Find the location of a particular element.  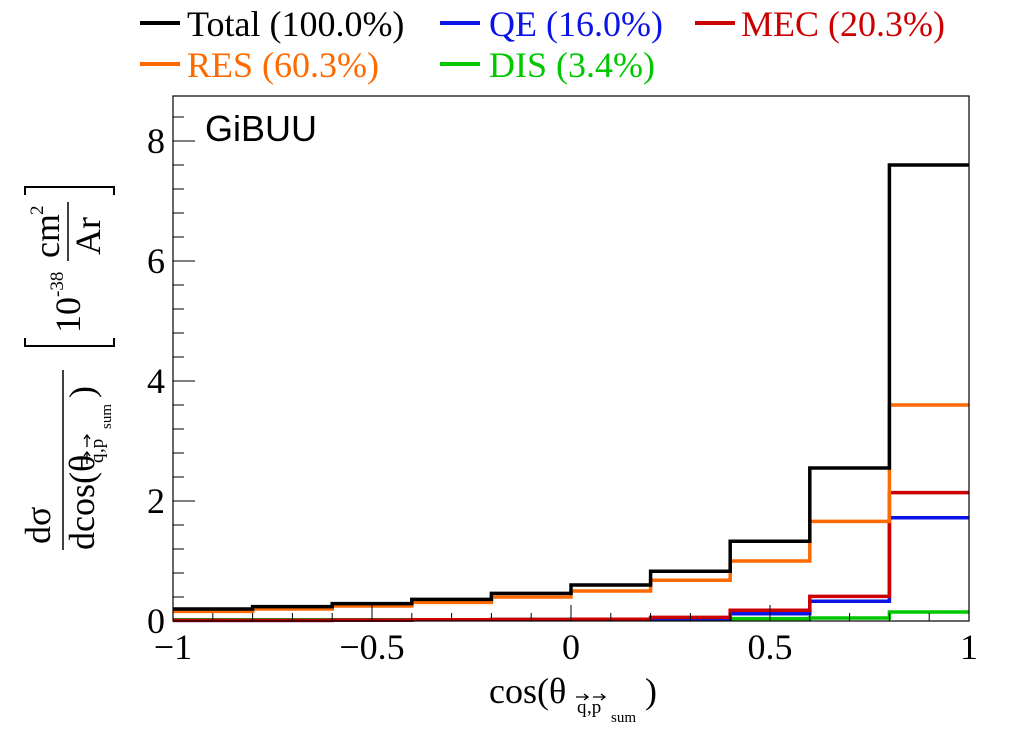

legend-entry-res: RES (60.3%) is located at coordinates (259, 65).